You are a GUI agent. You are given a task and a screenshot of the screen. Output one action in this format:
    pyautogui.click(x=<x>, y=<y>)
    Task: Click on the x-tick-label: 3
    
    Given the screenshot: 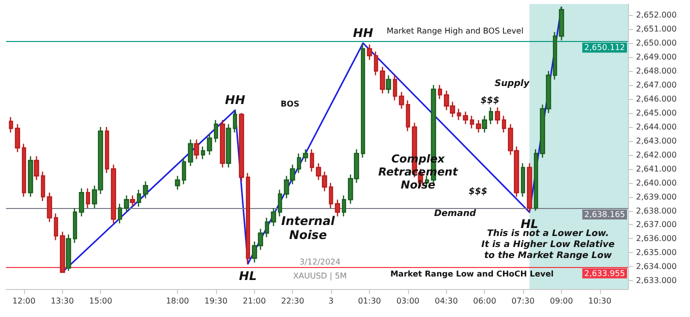 What is the action you would take?
    pyautogui.click(x=331, y=301)
    